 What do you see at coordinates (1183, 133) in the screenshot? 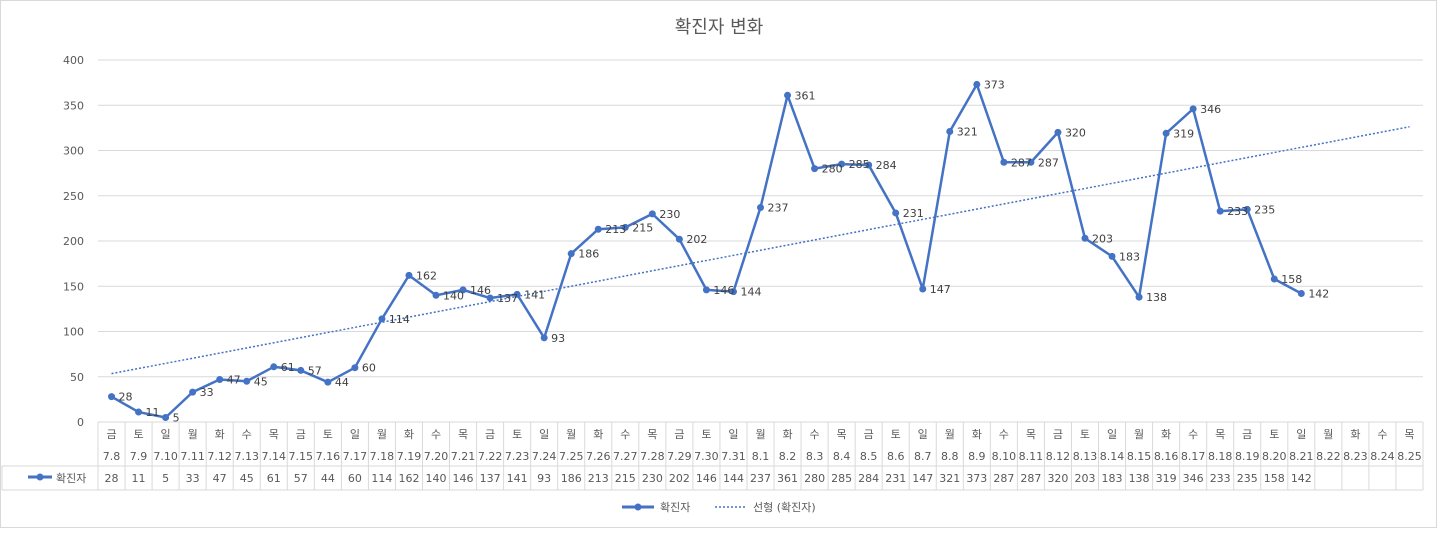
I see `data-label: 319` at bounding box center [1183, 133].